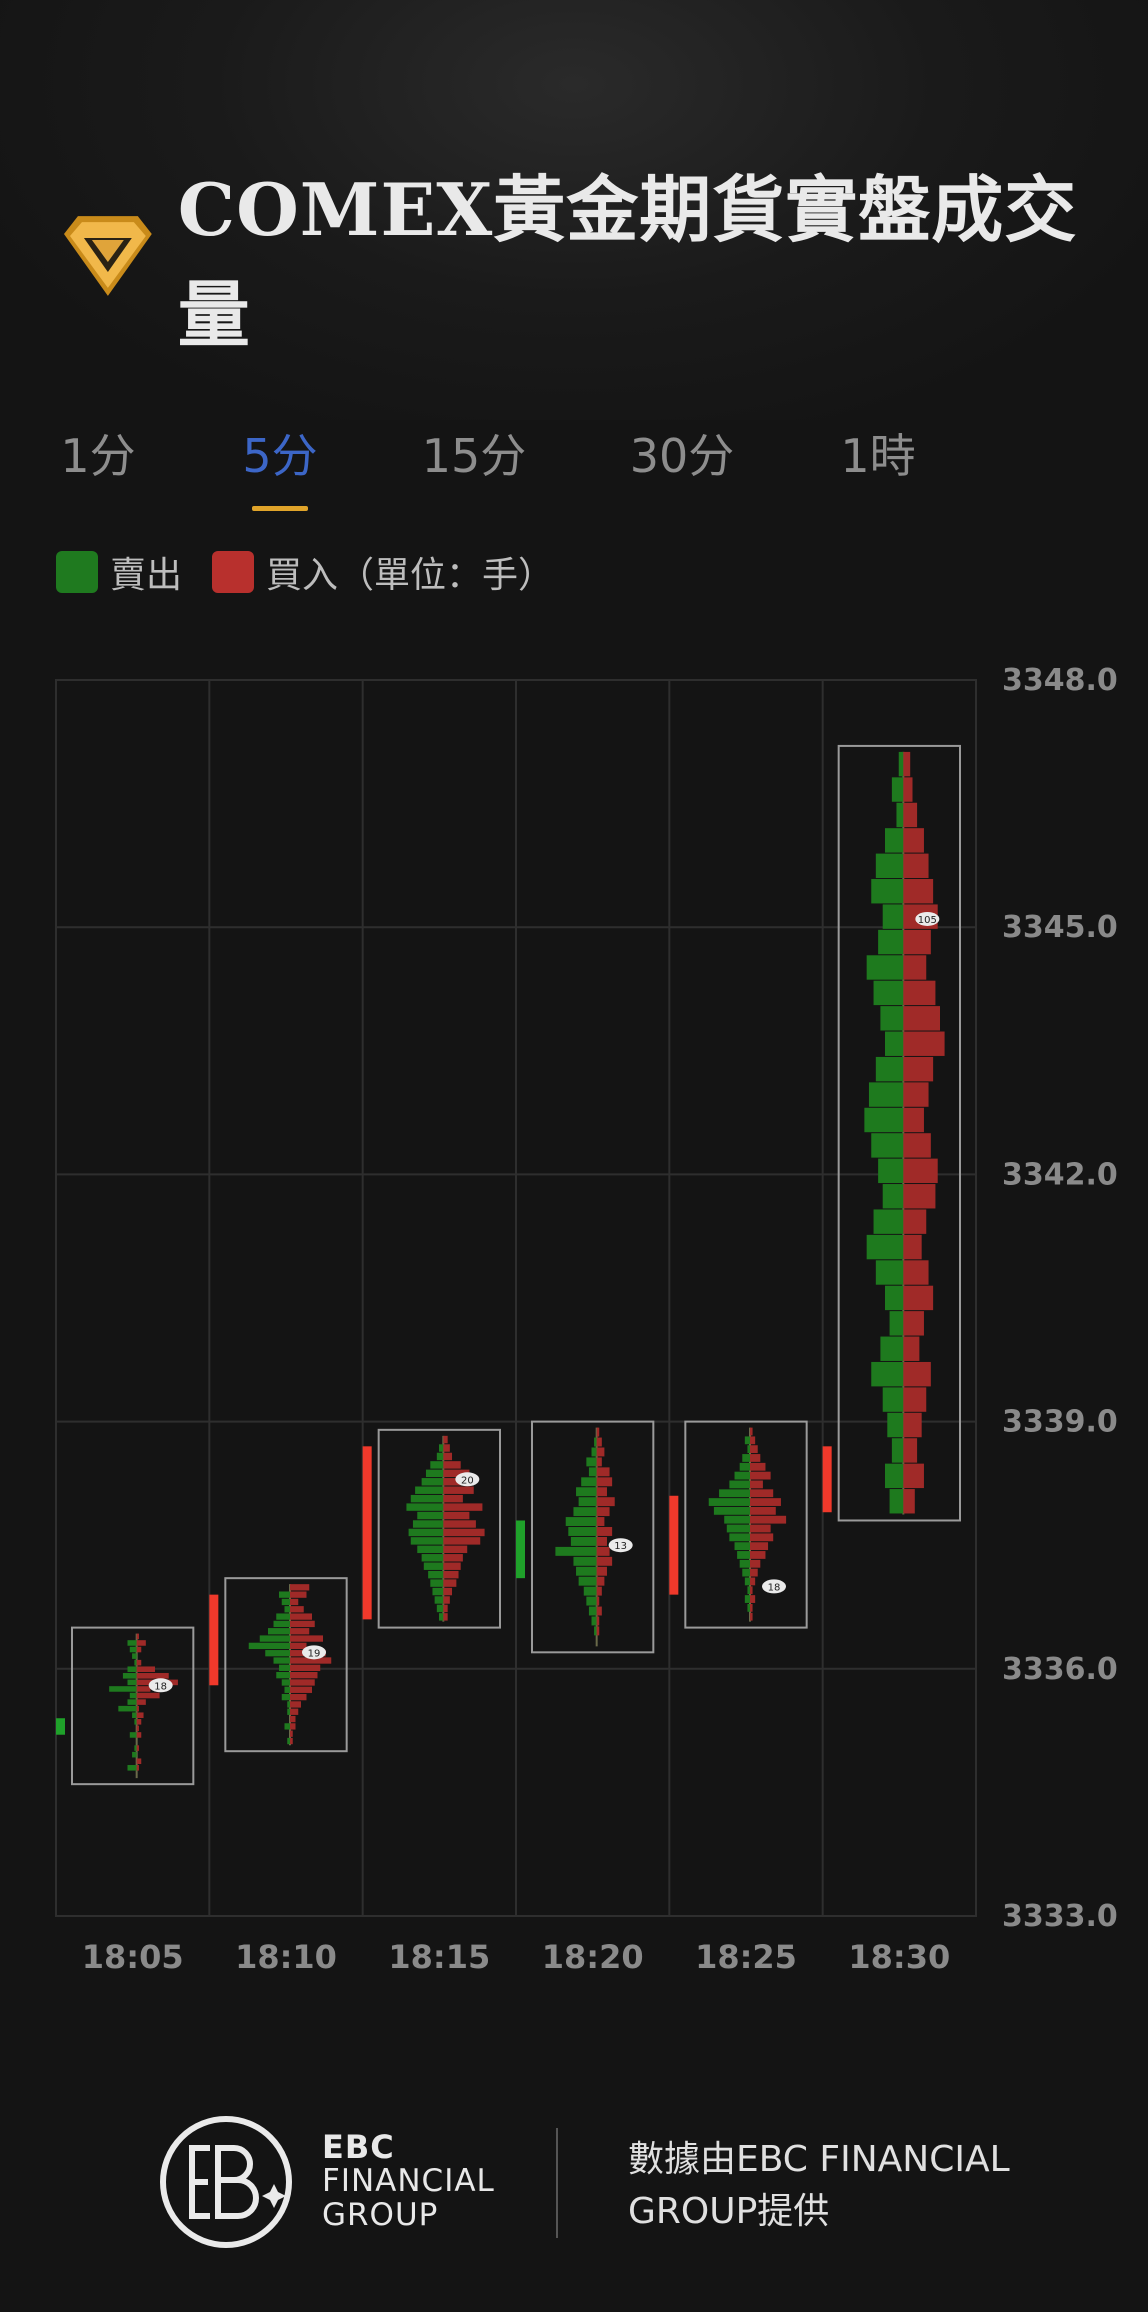 The image size is (1148, 2312). Describe the element at coordinates (98, 456) in the screenshot. I see `tab-1m: 1分` at that location.